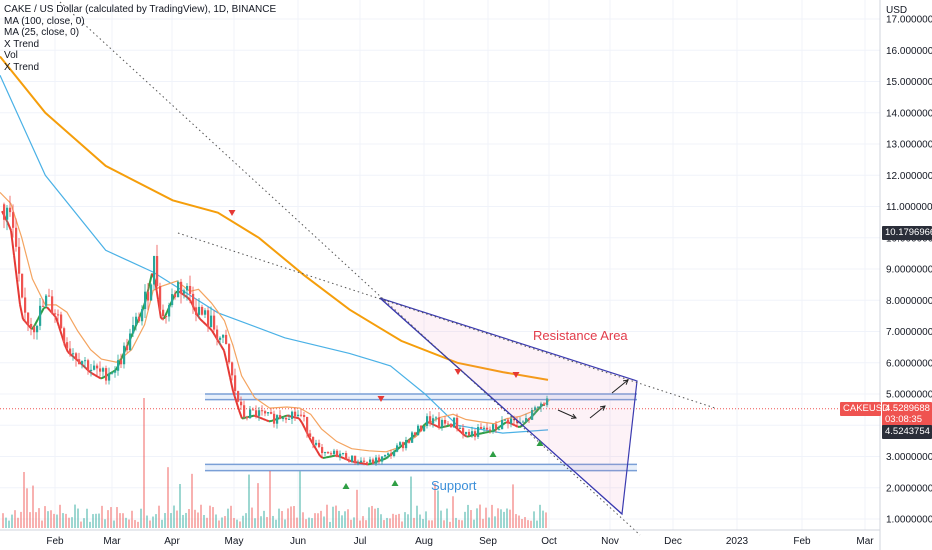 The image size is (932, 550). I want to click on x-tick-label: Aug, so click(424, 541).